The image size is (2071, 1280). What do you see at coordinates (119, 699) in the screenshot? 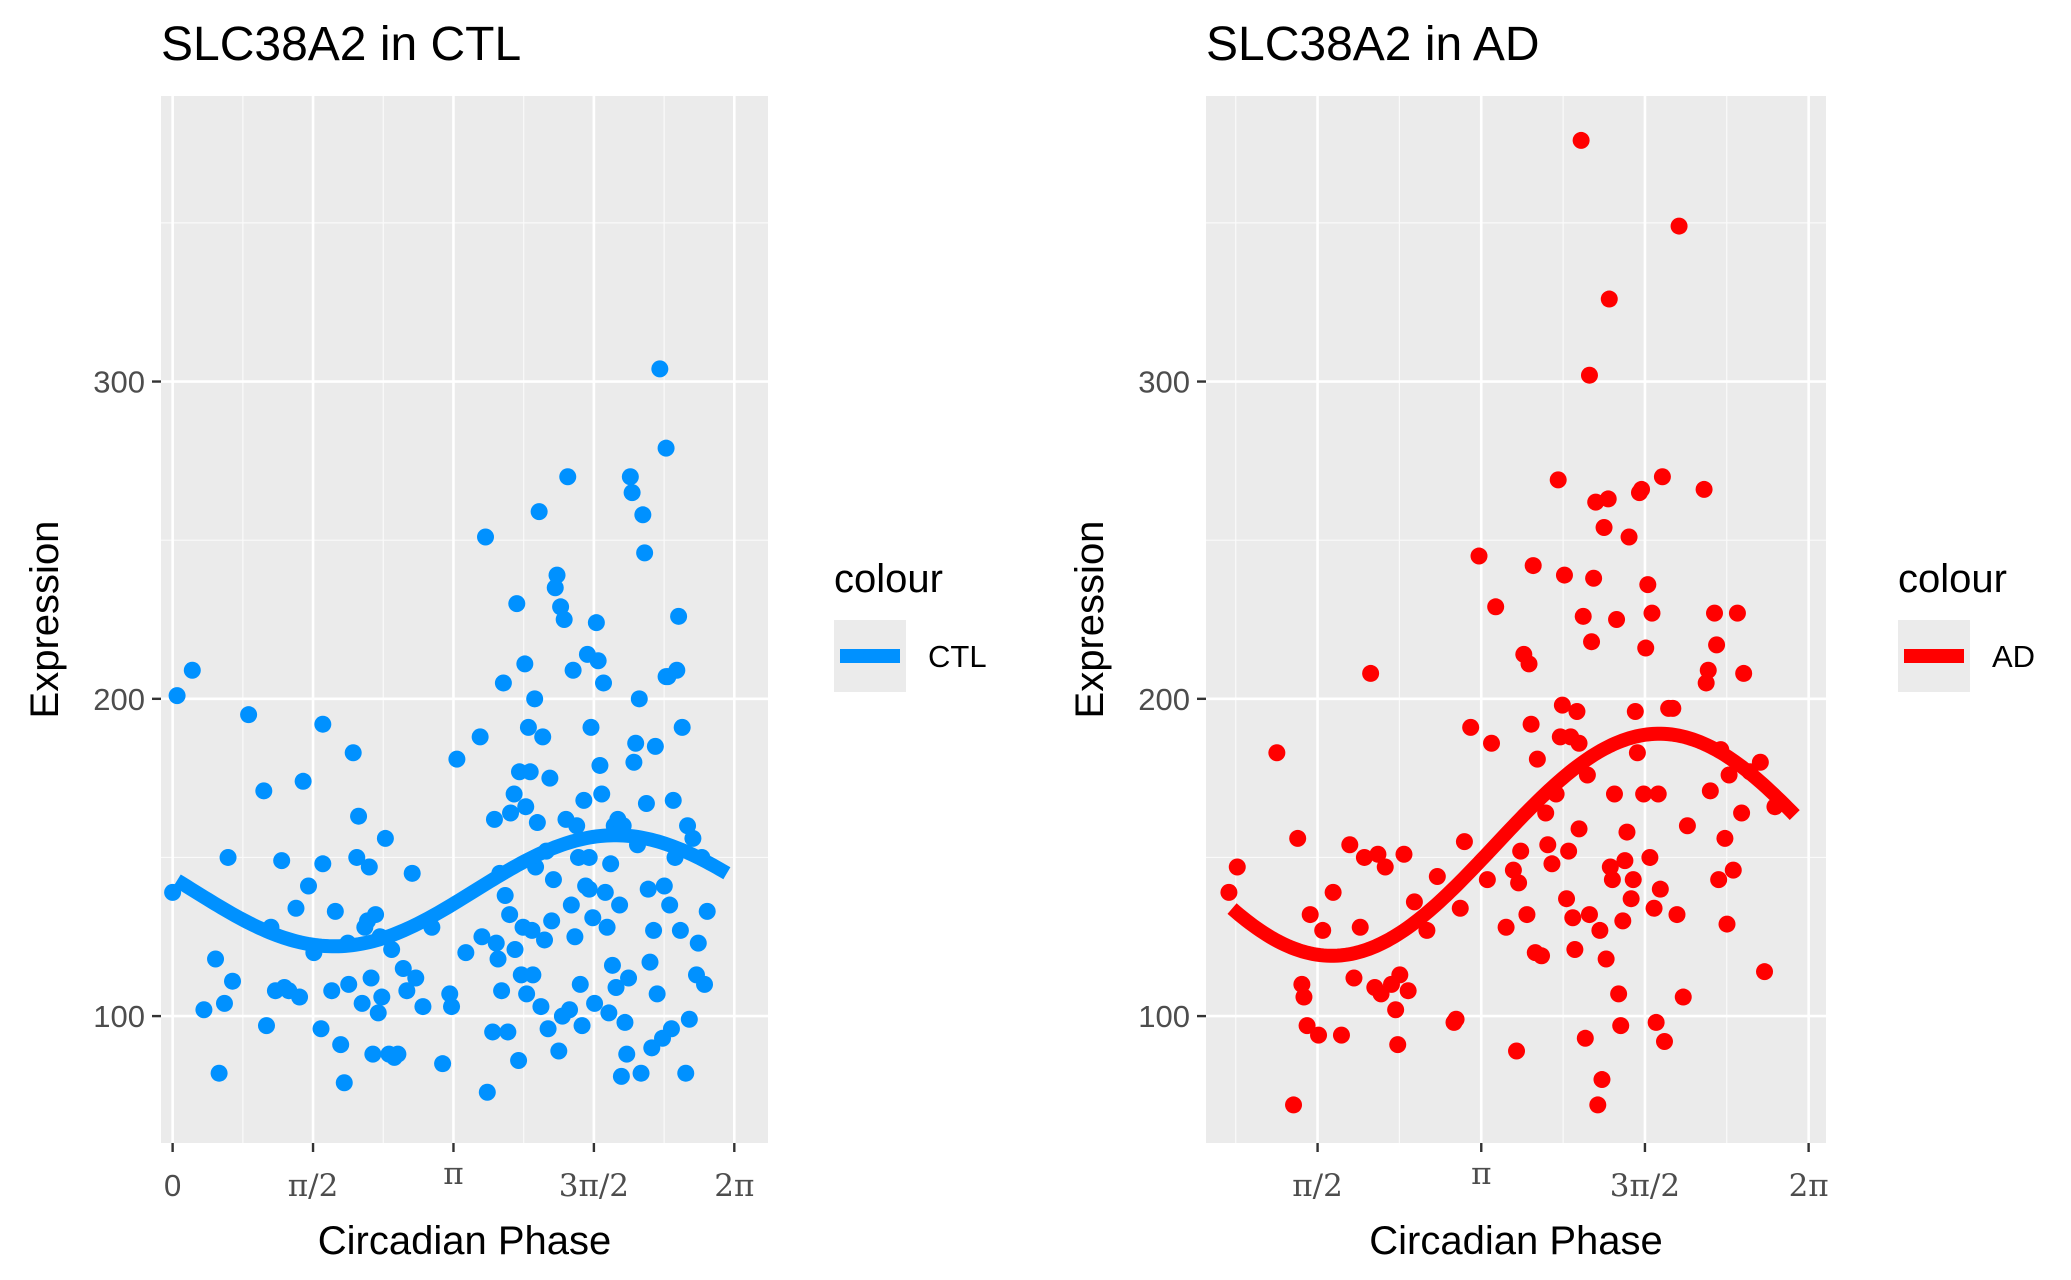
I see `y-tick-label: 200` at bounding box center [119, 699].